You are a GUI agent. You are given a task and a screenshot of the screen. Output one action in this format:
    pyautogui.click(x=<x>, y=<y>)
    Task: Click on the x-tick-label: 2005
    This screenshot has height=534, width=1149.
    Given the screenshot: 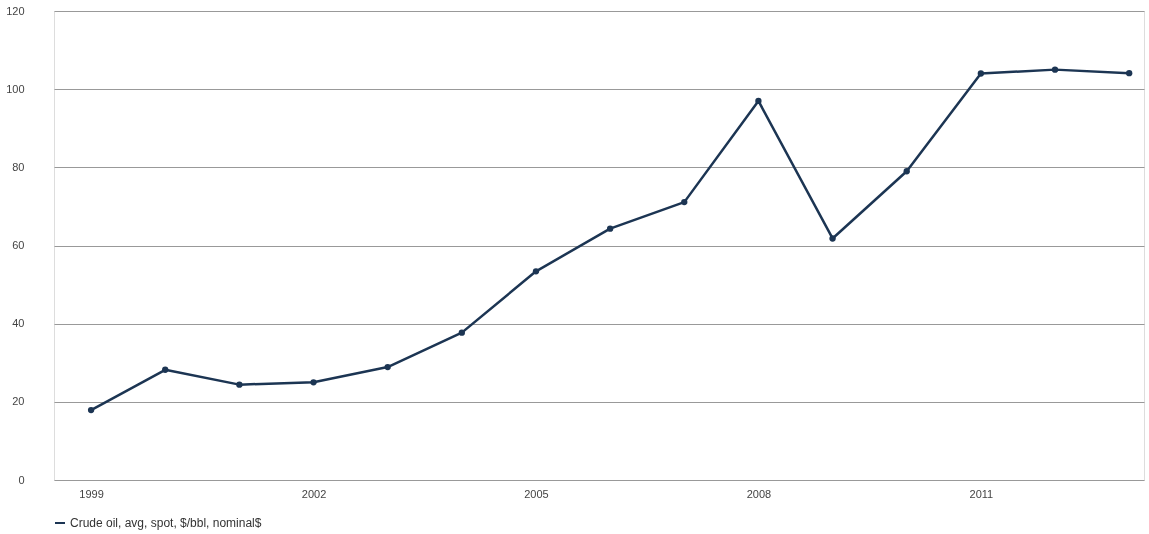 What is the action you would take?
    pyautogui.click(x=536, y=493)
    